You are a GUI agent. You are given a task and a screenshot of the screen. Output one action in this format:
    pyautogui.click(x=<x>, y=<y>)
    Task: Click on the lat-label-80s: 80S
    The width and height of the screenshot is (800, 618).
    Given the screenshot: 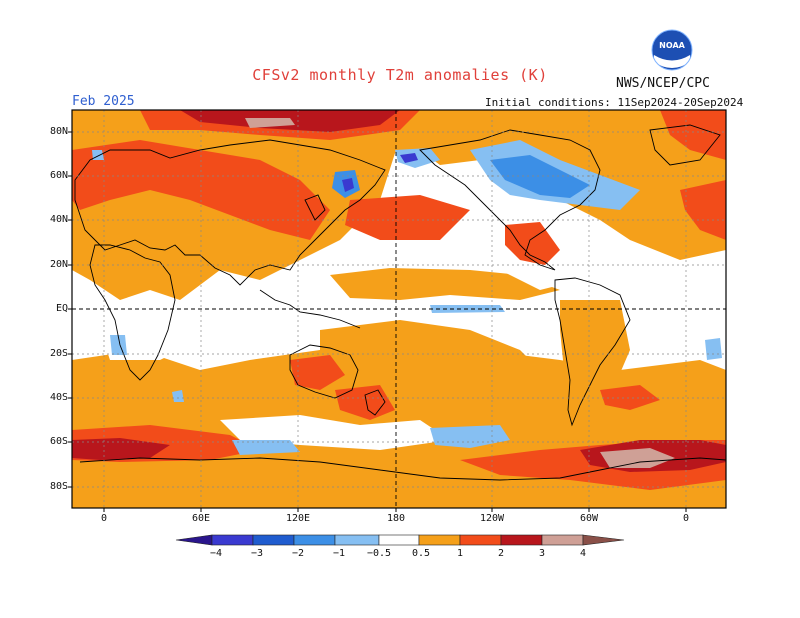 What is the action you would take?
    pyautogui.click(x=58, y=486)
    